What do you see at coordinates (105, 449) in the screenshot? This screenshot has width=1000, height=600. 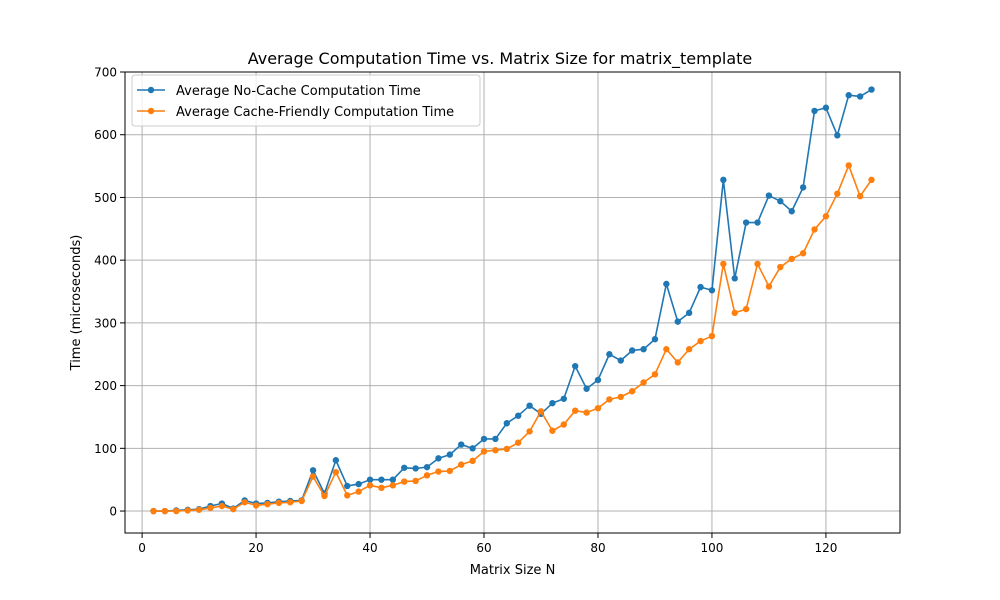 I see `y-tick-label: 100` at bounding box center [105, 449].